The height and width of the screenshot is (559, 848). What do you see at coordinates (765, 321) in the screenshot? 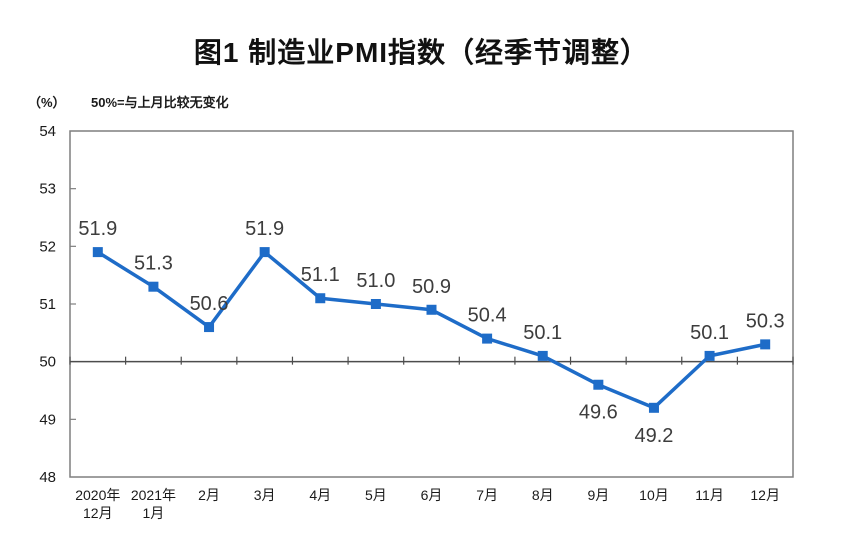
I see `data-point-label: 50.3` at bounding box center [765, 321].